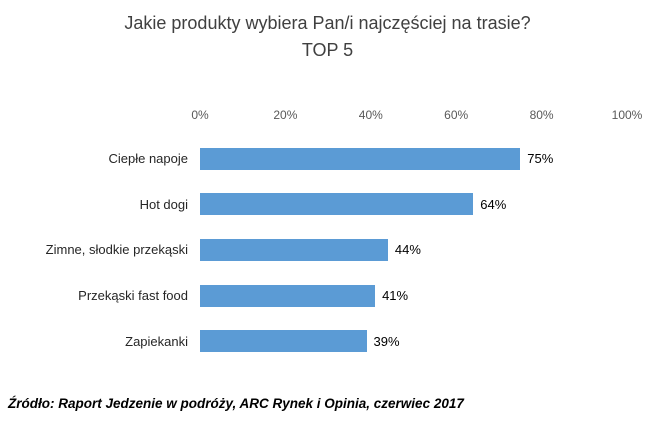  What do you see at coordinates (370, 115) in the screenshot?
I see `x-tick-label: 40%` at bounding box center [370, 115].